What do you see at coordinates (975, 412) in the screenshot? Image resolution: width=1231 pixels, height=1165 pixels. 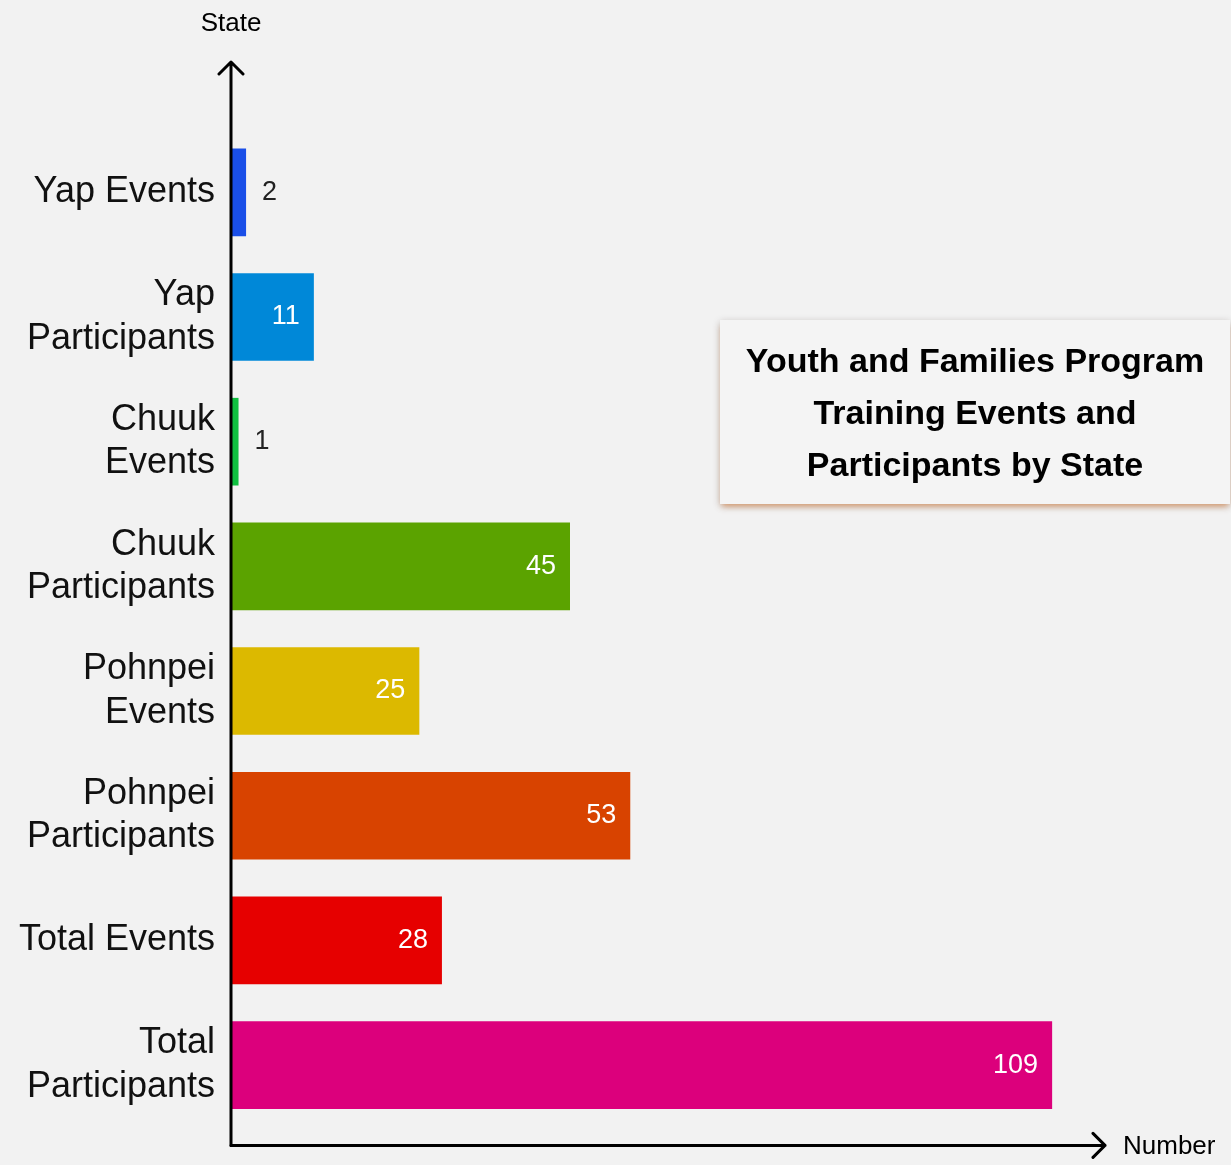 I see `text: Youth and Families Program Training Events and Participants by State` at bounding box center [975, 412].